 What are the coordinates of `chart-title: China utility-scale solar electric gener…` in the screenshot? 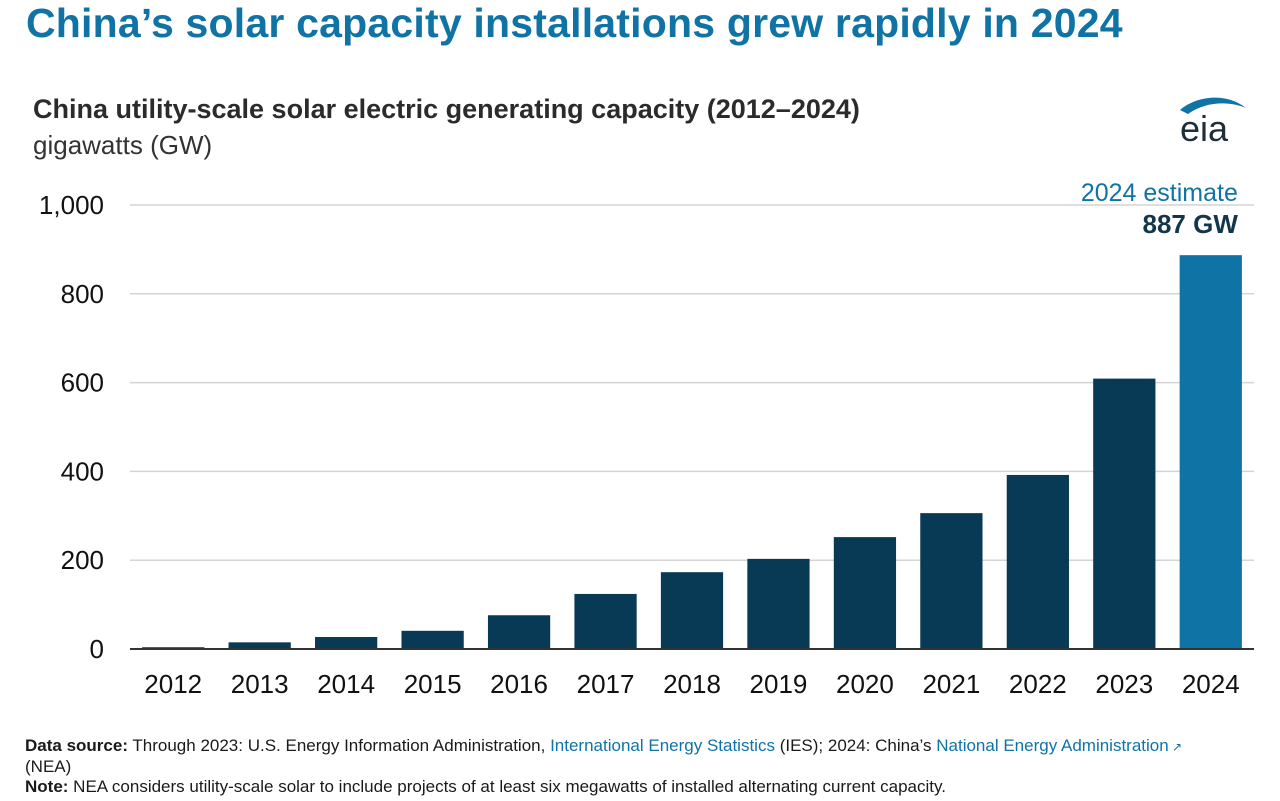 It's located at (446, 109).